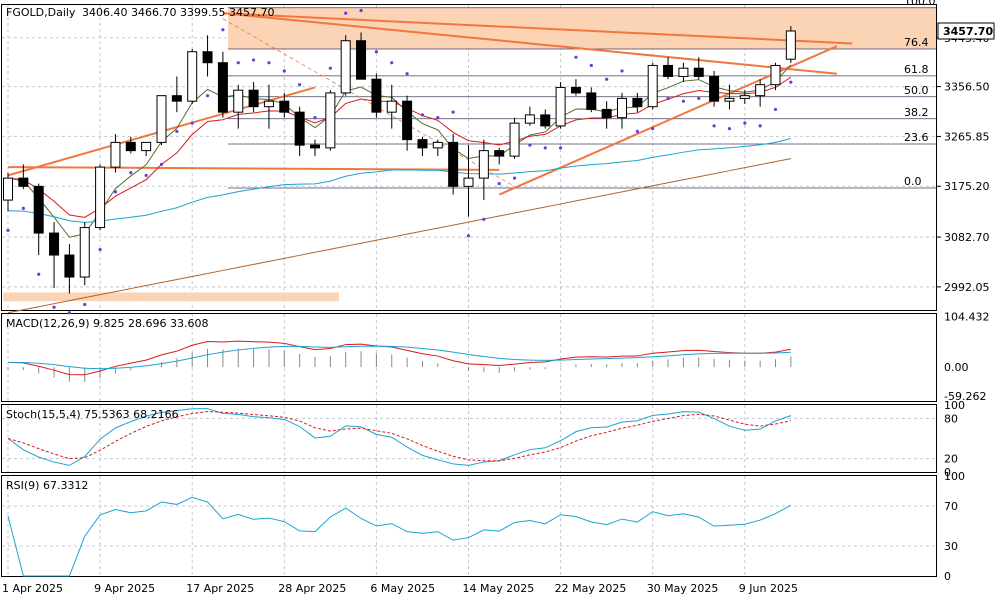 The height and width of the screenshot is (600, 1000). I want to click on date-label: 22 May 2025, so click(591, 588).